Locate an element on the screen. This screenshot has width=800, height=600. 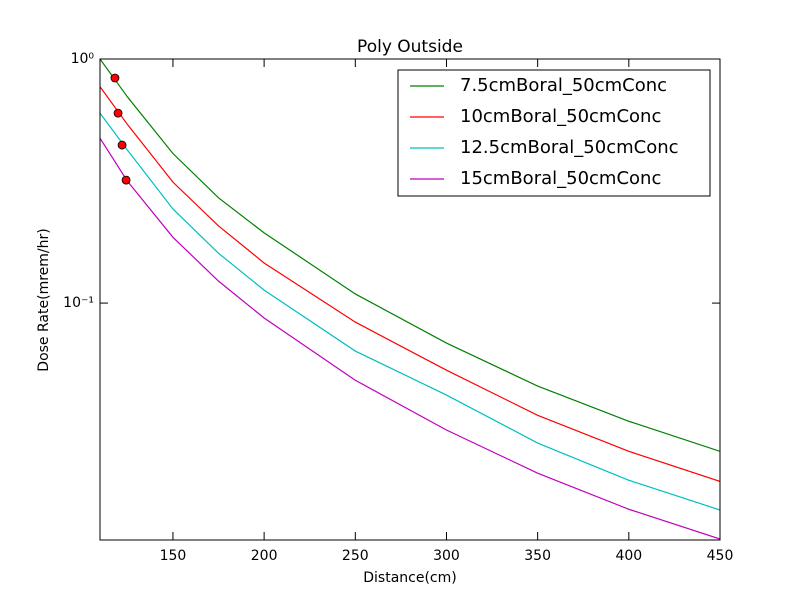
x-tick-label: 450 is located at coordinates (720, 556).